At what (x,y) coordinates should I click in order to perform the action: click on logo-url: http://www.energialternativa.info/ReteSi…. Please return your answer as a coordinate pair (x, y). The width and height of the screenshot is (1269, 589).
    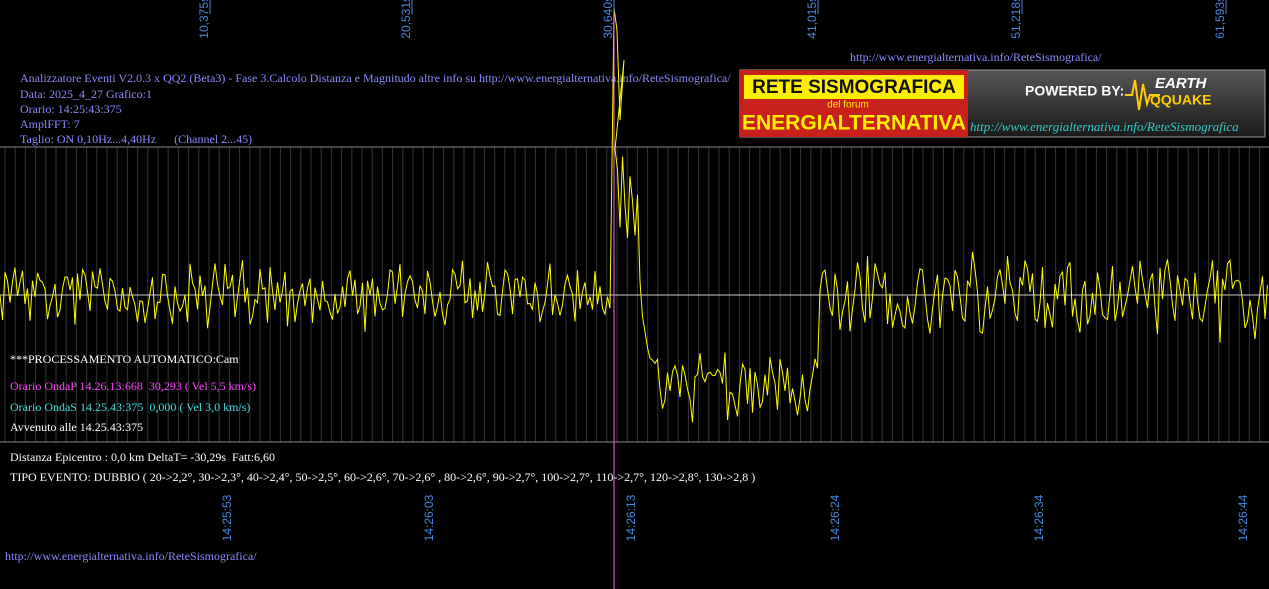
    Looking at the image, I should click on (1104, 126).